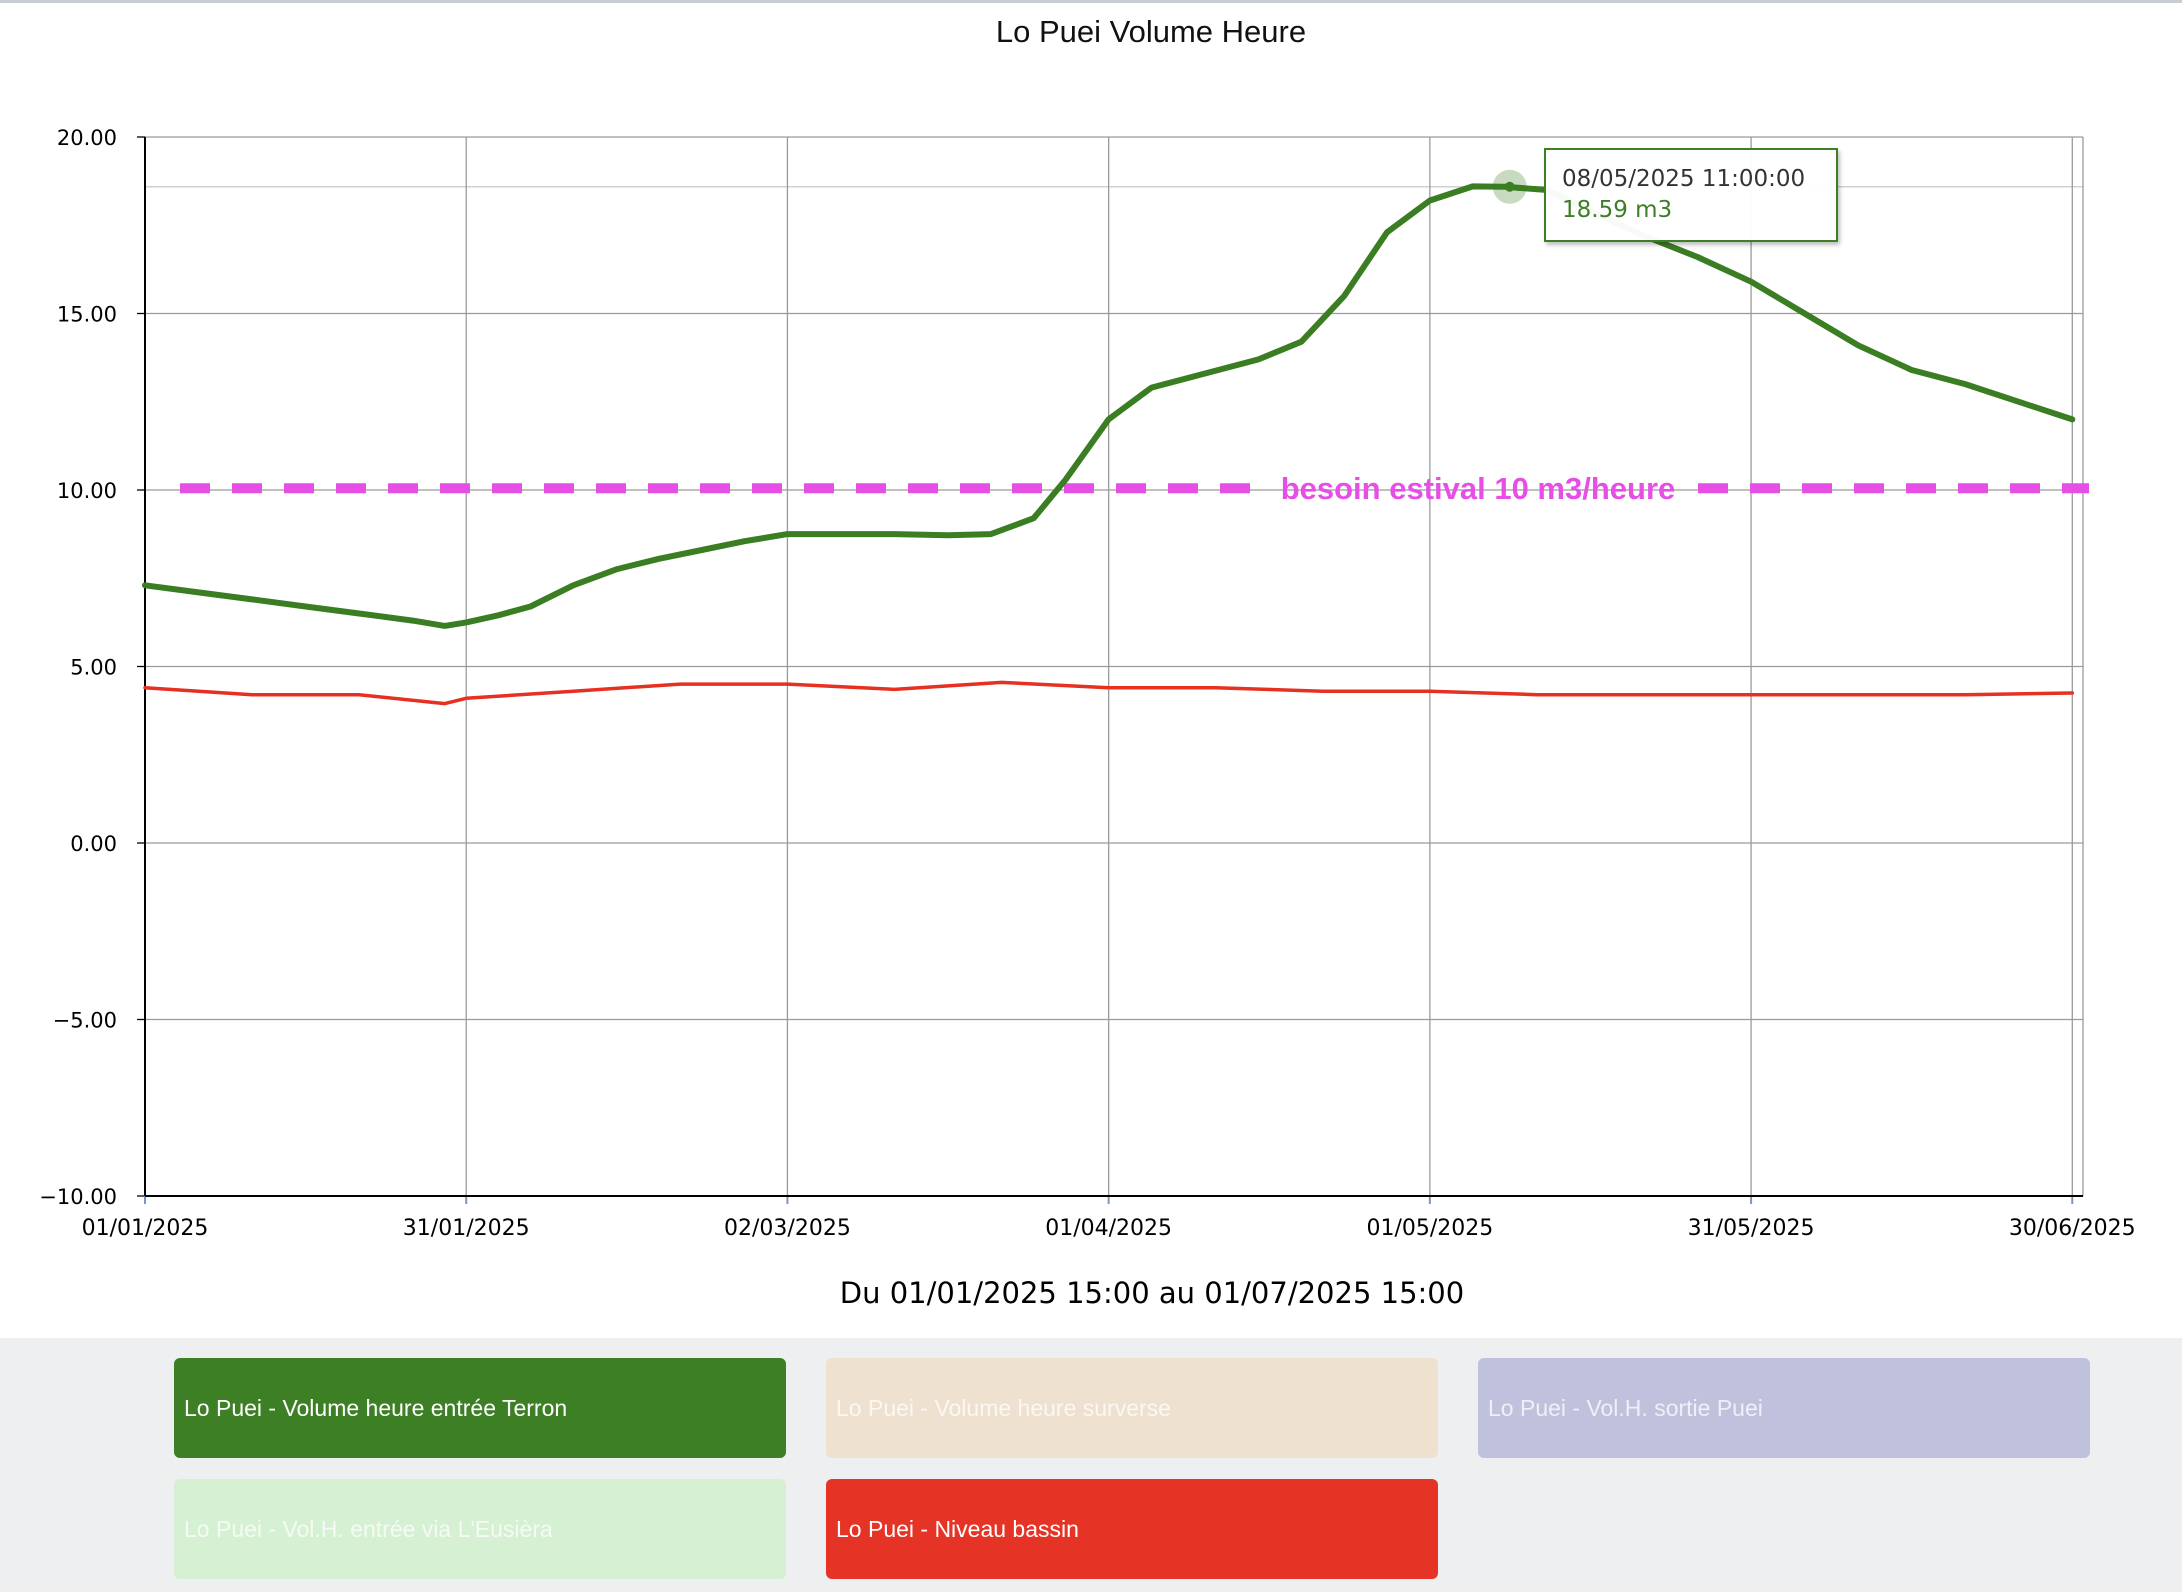 This screenshot has width=2182, height=1592. I want to click on x-tick-label: 01/04/2025, so click(1108, 1228).